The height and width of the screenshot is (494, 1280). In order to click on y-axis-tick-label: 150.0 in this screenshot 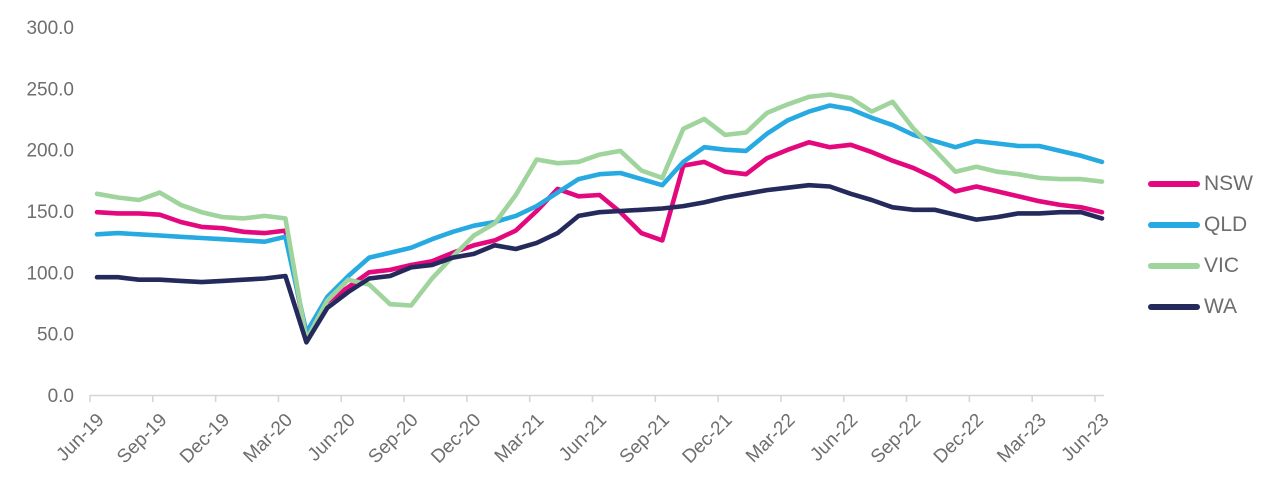, I will do `click(50, 212)`.